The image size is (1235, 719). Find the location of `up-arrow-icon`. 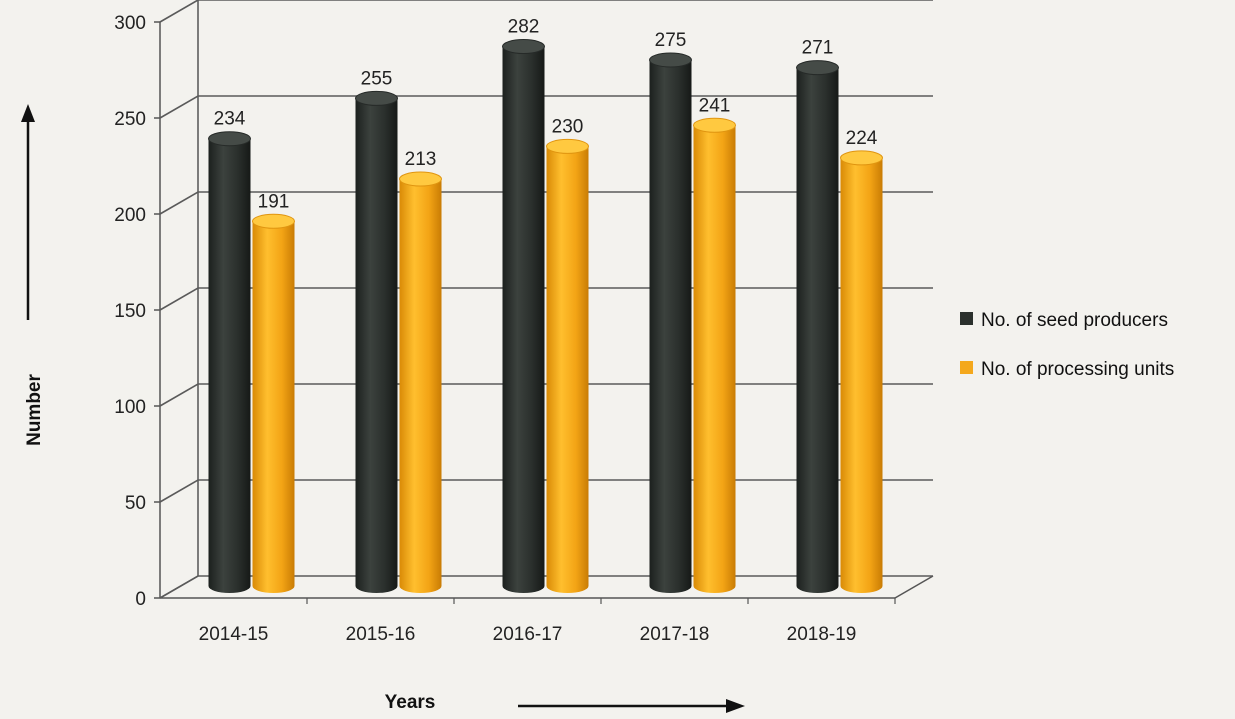

up-arrow-icon is located at coordinates (28, 113).